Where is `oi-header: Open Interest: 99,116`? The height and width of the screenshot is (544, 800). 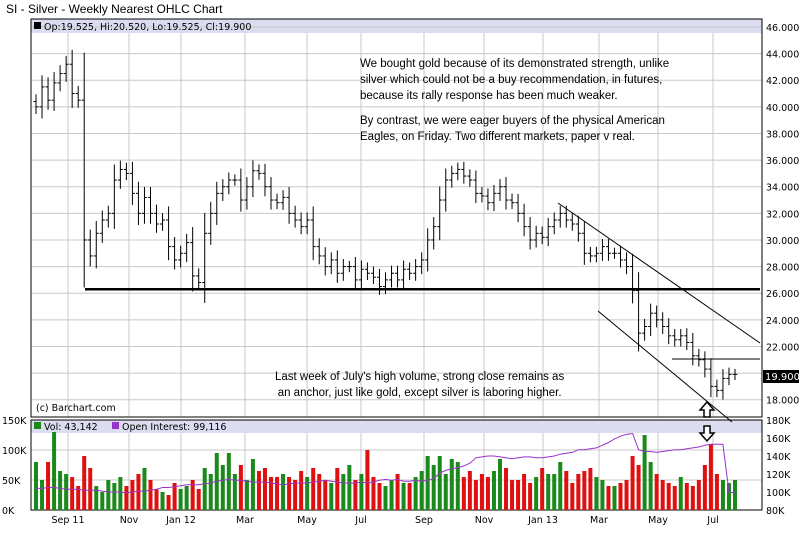
oi-header: Open Interest: 99,116 is located at coordinates (174, 427).